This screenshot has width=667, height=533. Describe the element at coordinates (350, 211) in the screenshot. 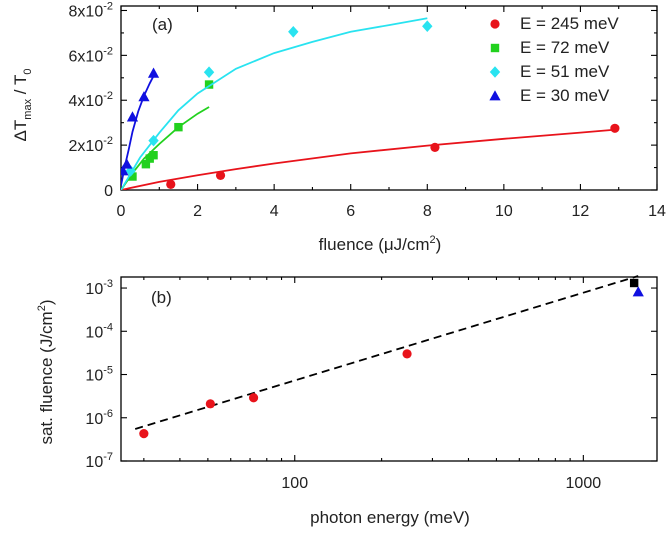

I see `x-tick-label: 6` at that location.